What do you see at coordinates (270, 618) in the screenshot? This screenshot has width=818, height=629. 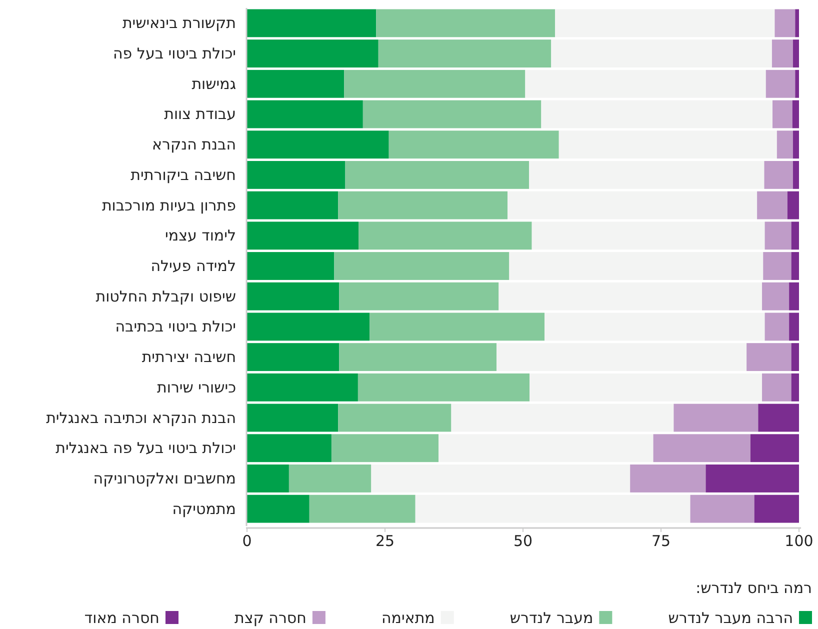 I see `legend-label: חסרה קצת` at bounding box center [270, 618].